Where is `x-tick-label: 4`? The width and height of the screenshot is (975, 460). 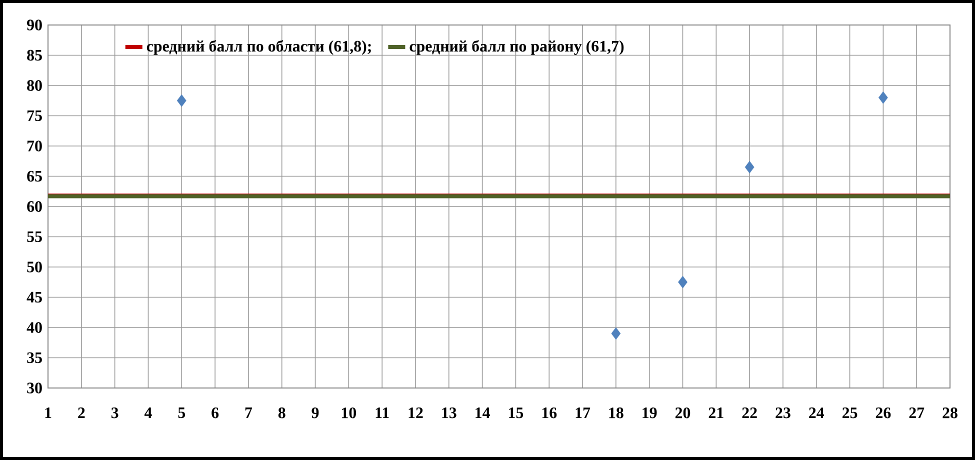
x-tick-label: 4 is located at coordinates (148, 413).